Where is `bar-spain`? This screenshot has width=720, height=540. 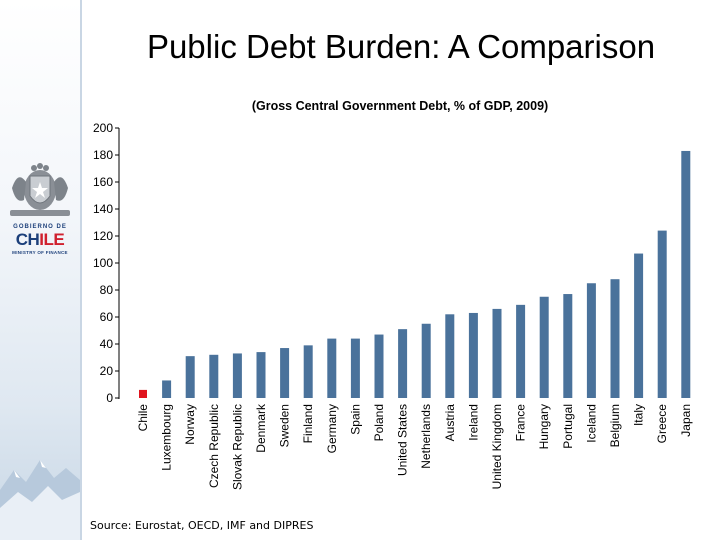 bar-spain is located at coordinates (355, 368).